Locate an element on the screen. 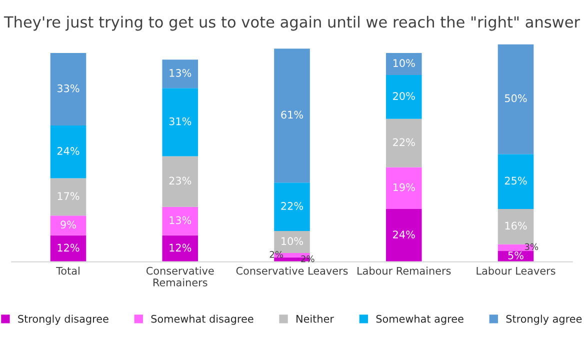  data-label: 33% is located at coordinates (68, 88).